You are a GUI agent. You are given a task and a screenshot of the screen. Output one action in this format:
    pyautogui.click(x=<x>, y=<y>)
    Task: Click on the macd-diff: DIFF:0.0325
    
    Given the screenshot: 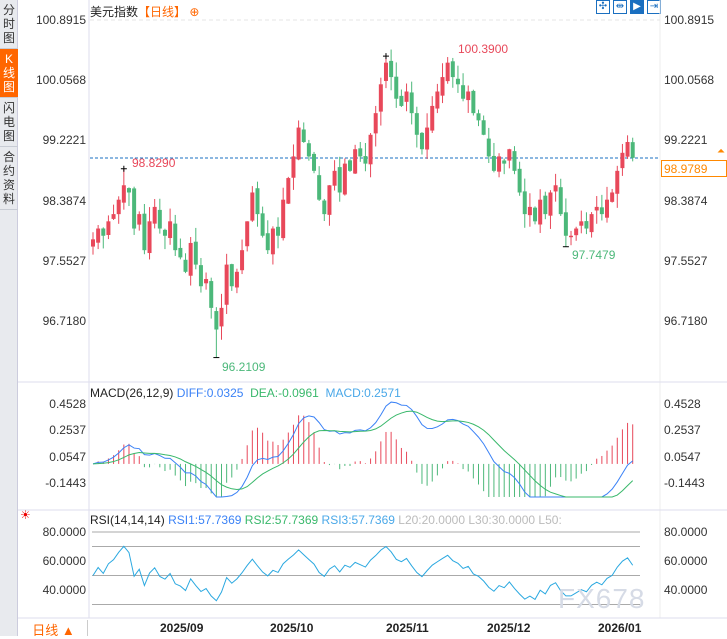 What is the action you would take?
    pyautogui.click(x=210, y=393)
    